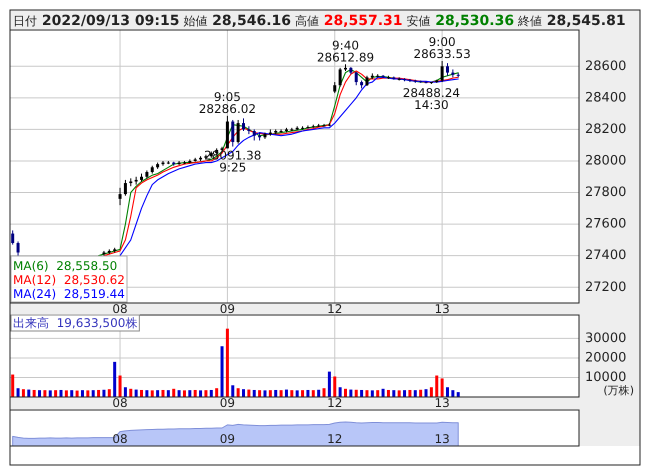  What do you see at coordinates (69, 280) in the screenshot?
I see `series-label: MA(12) 28,530.62` at bounding box center [69, 280].